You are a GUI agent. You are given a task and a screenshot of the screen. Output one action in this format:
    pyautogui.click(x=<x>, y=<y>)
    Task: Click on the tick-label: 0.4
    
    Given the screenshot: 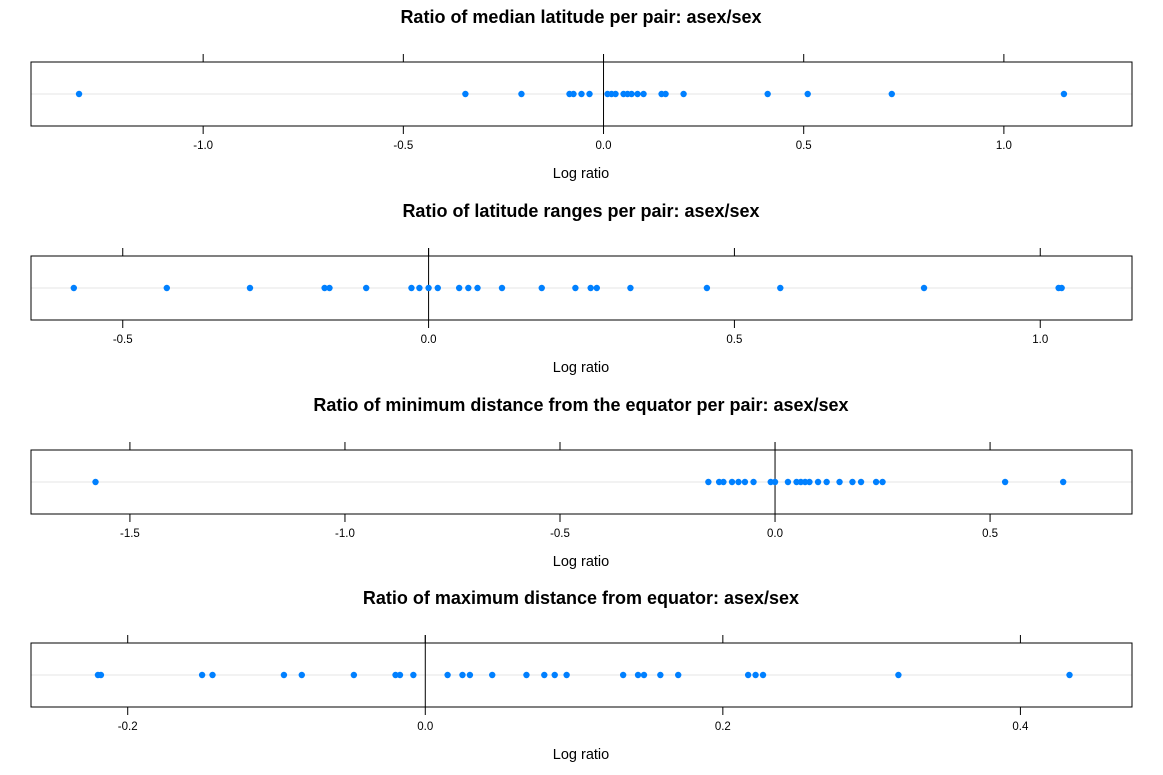 What is the action you would take?
    pyautogui.click(x=1020, y=727)
    